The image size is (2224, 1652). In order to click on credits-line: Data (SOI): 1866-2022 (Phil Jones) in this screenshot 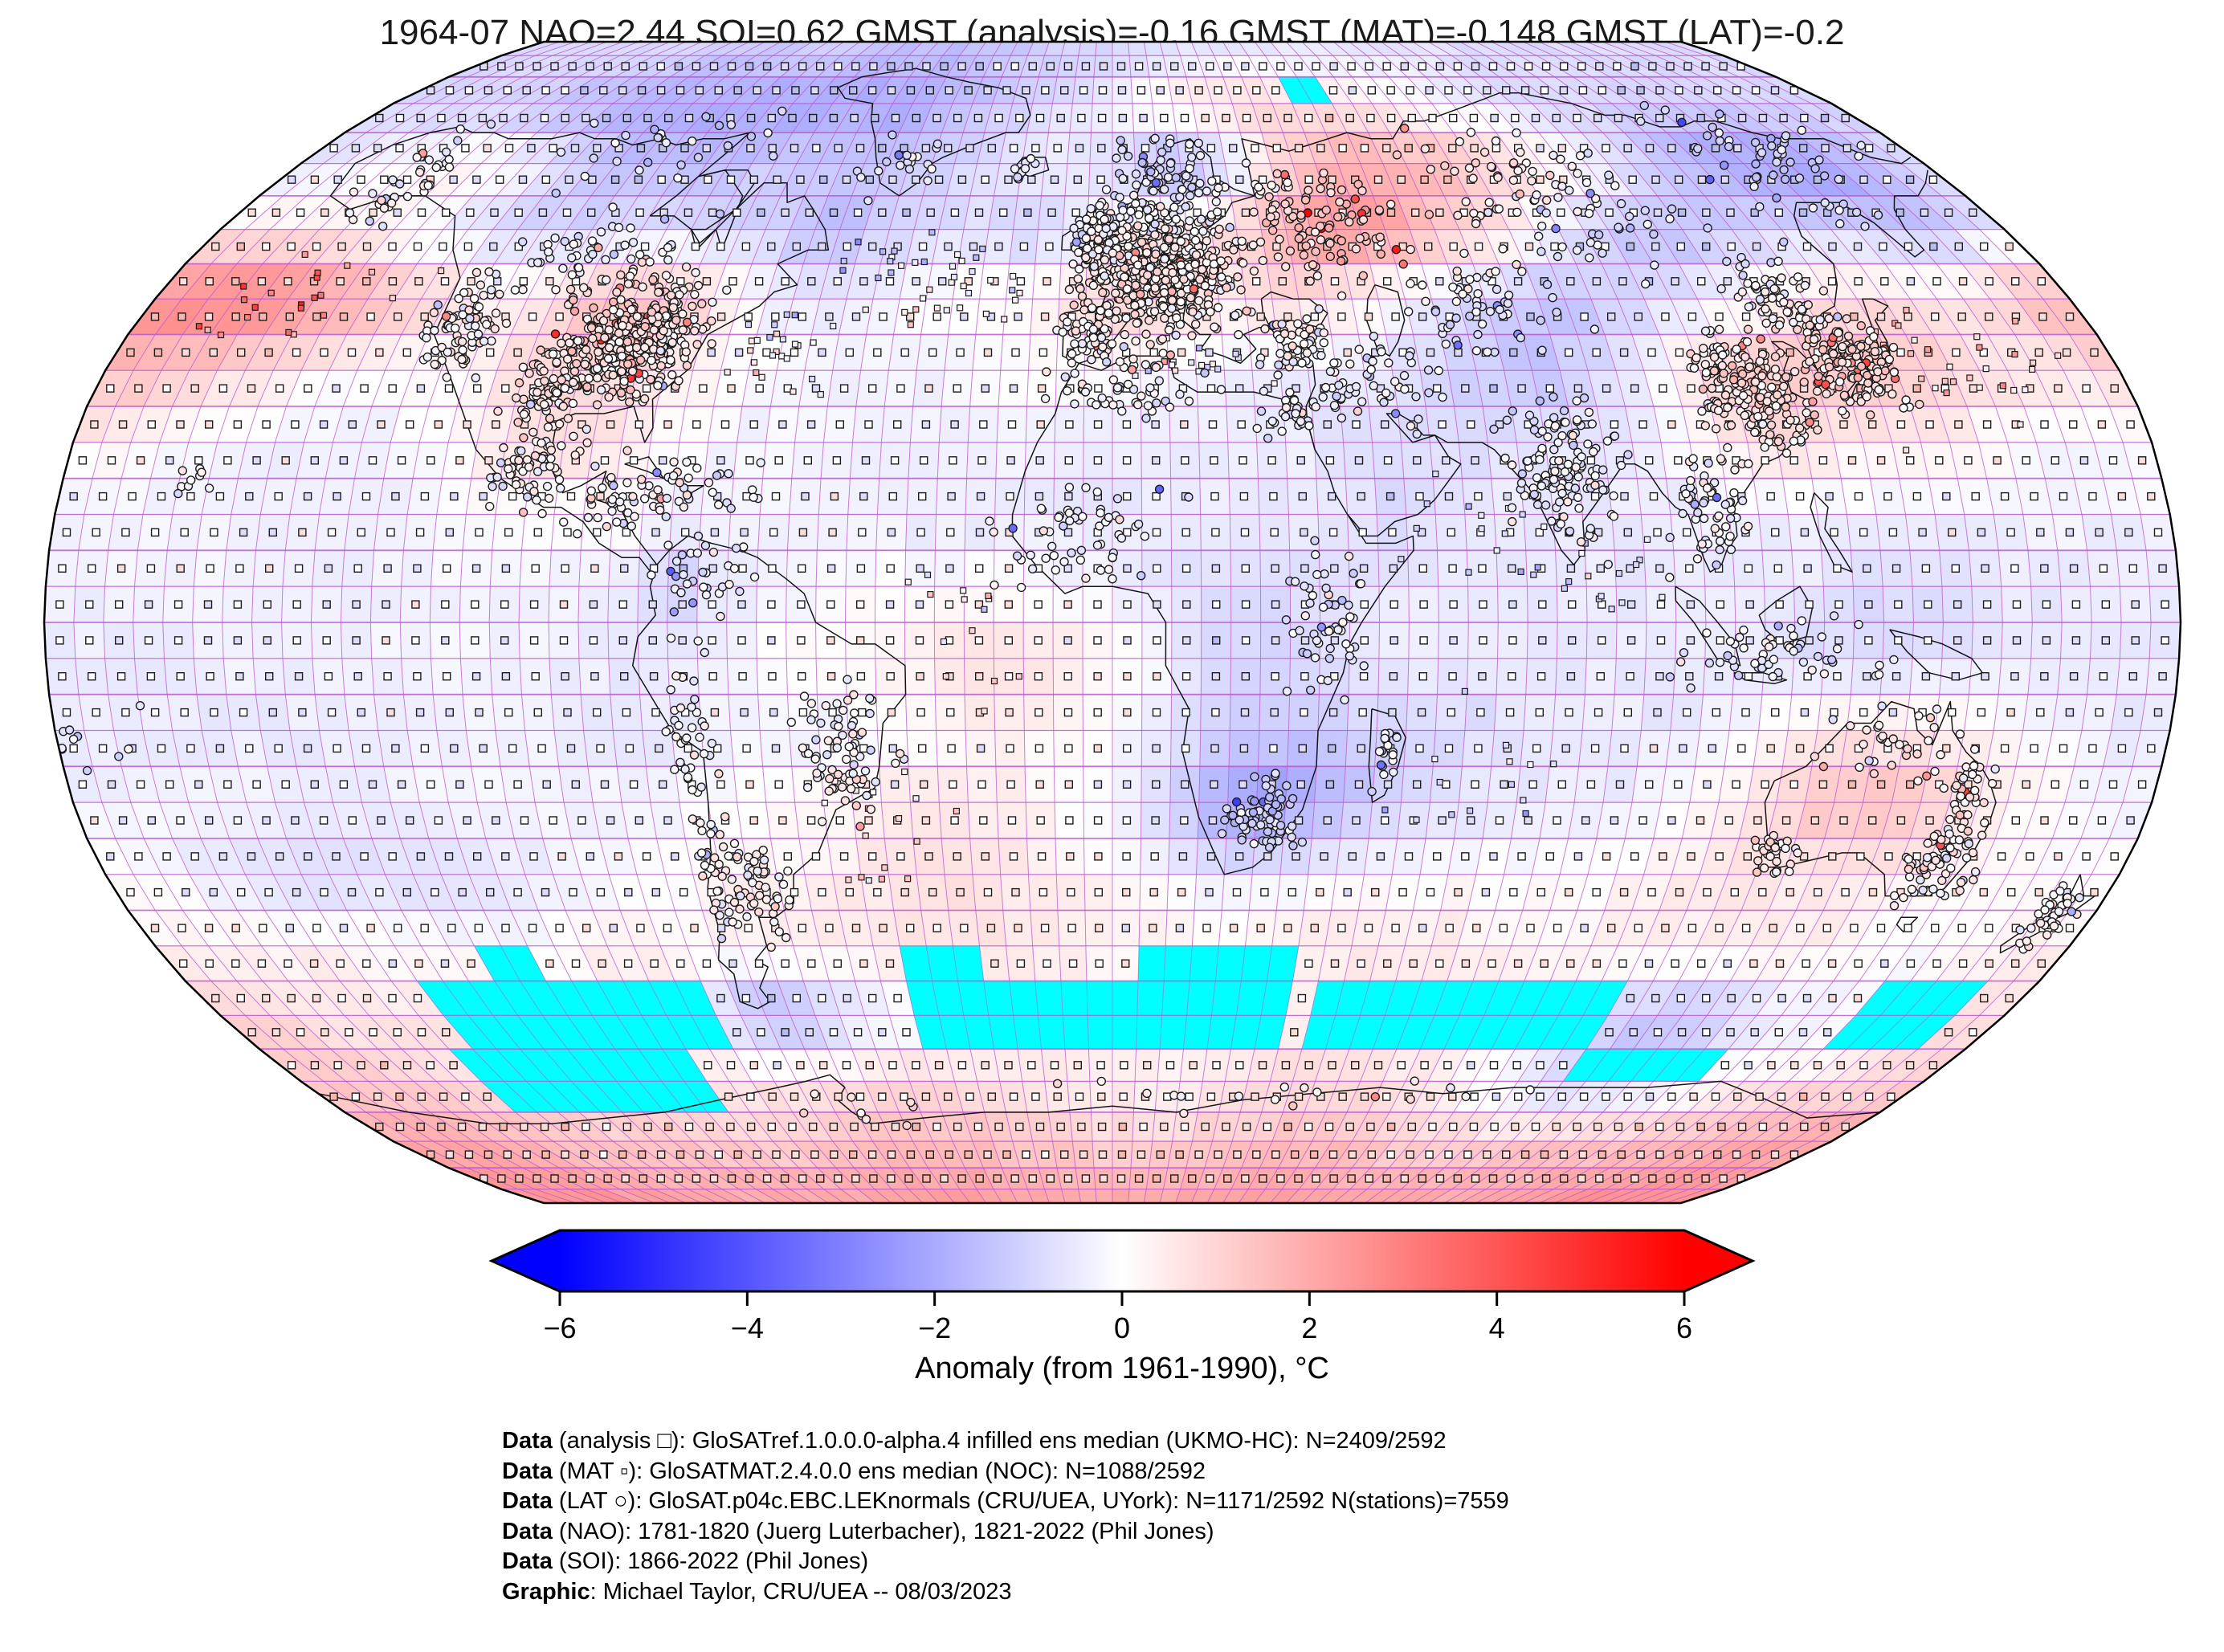, I will do `click(685, 1561)`.